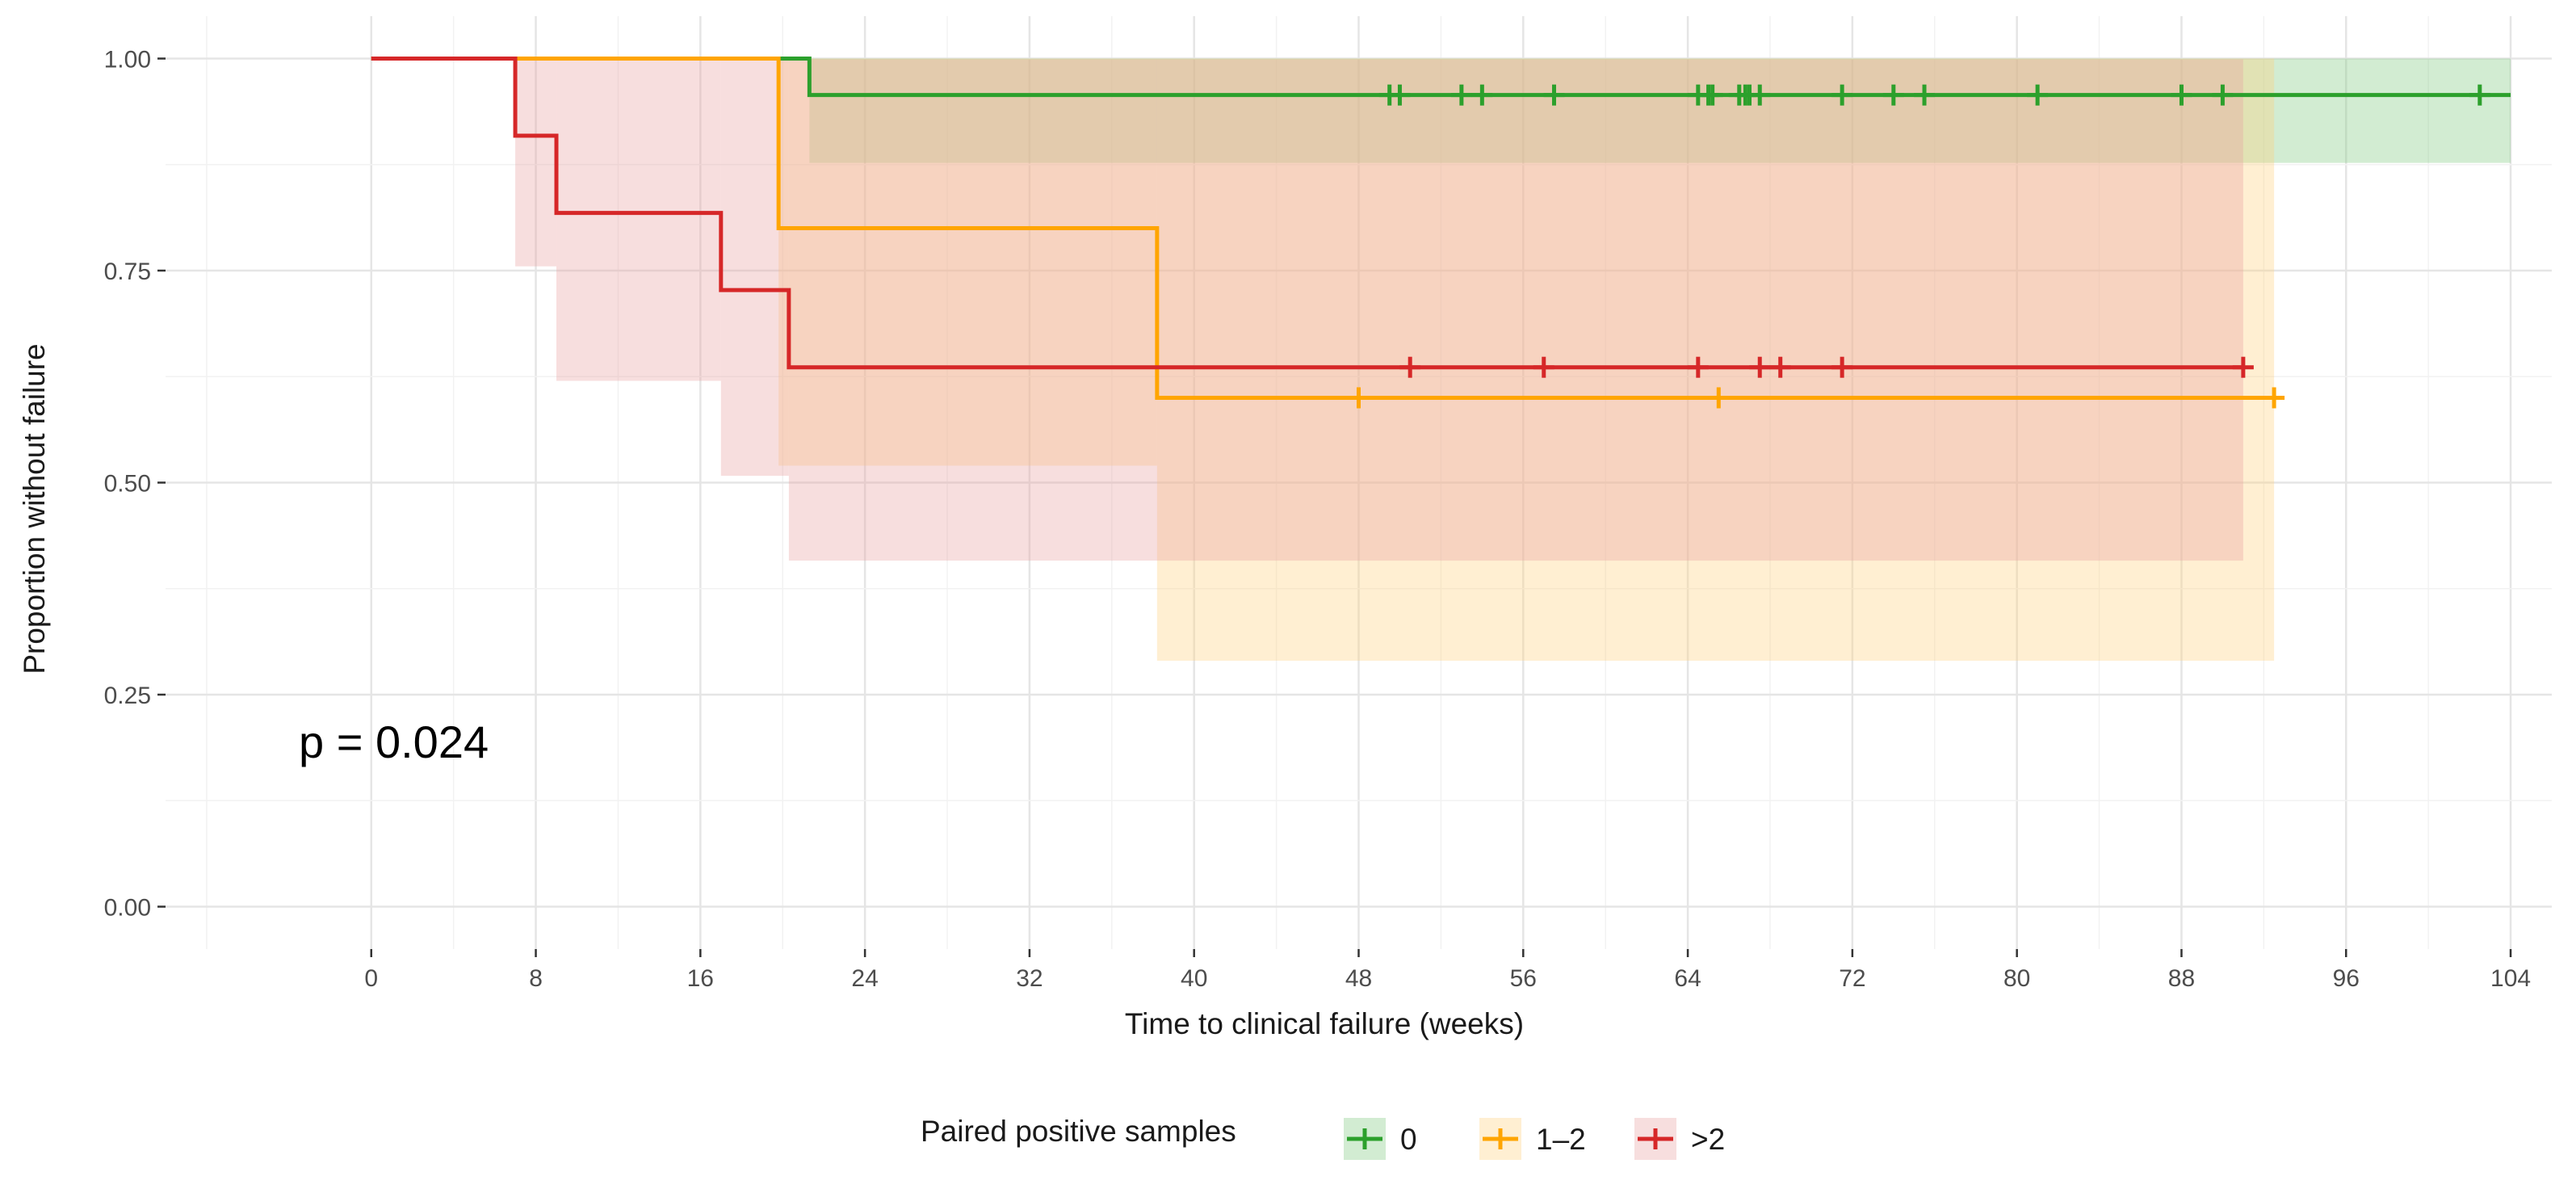 The image size is (2576, 1193). Describe the element at coordinates (536, 978) in the screenshot. I see `x-tick-label: 8` at that location.